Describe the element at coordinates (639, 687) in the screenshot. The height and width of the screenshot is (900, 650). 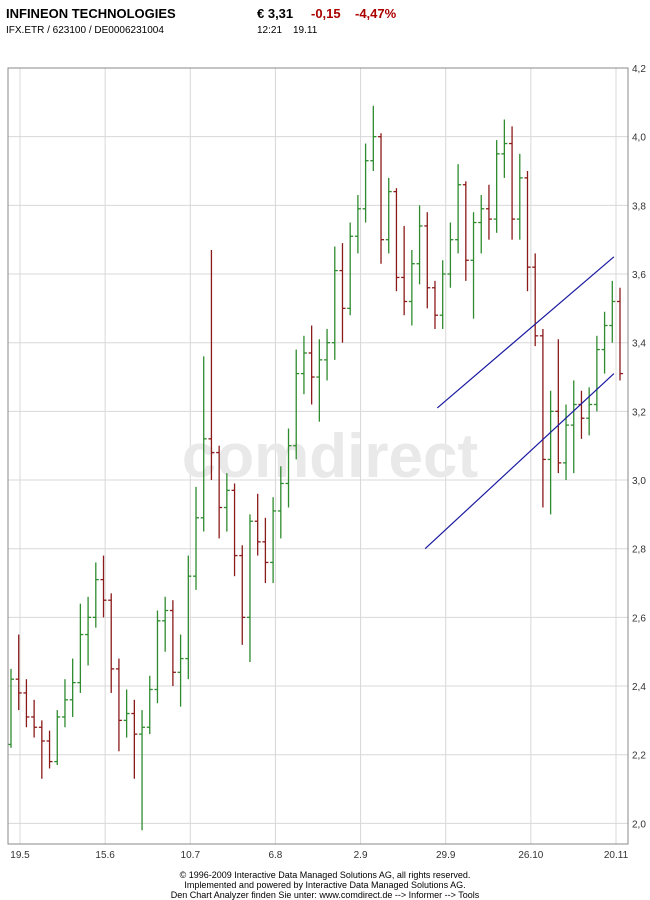
I see `y-tick-label: 2,4` at that location.